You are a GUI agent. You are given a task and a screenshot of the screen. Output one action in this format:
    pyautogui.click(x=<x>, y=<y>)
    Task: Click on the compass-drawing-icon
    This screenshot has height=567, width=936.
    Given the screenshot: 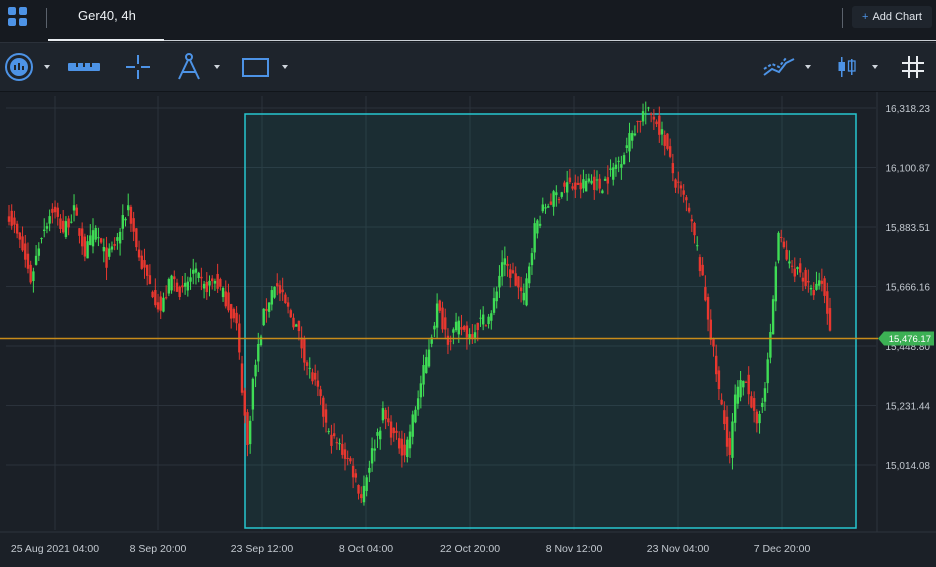 What is the action you would take?
    pyautogui.click(x=189, y=69)
    